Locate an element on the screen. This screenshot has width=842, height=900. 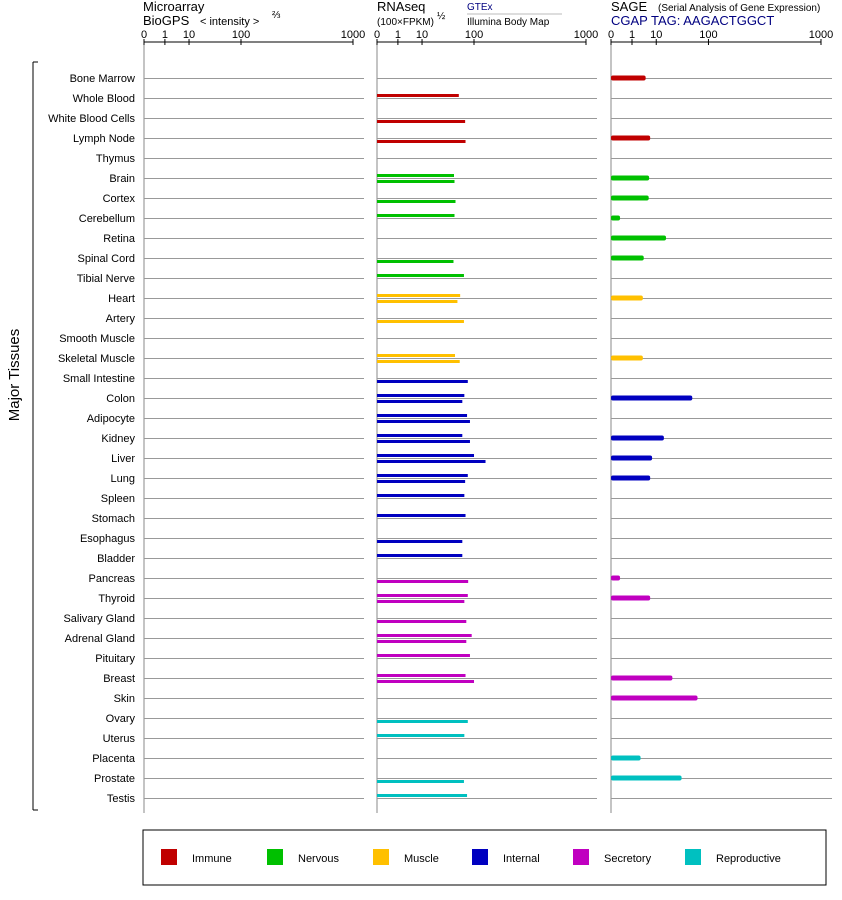
tissue-label: Liver is located at coordinates (123, 459).